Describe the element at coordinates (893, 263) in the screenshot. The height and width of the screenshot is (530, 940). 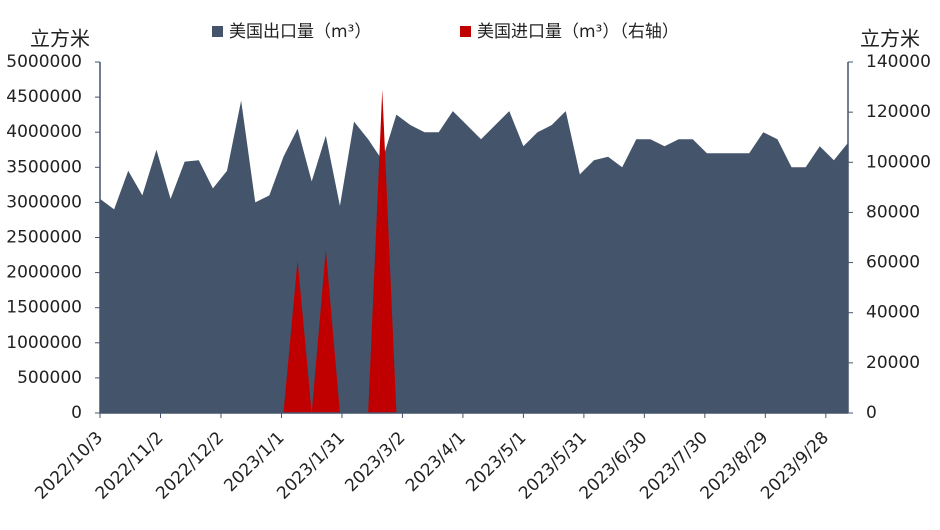
I see `y2-tick-label: 60000` at that location.